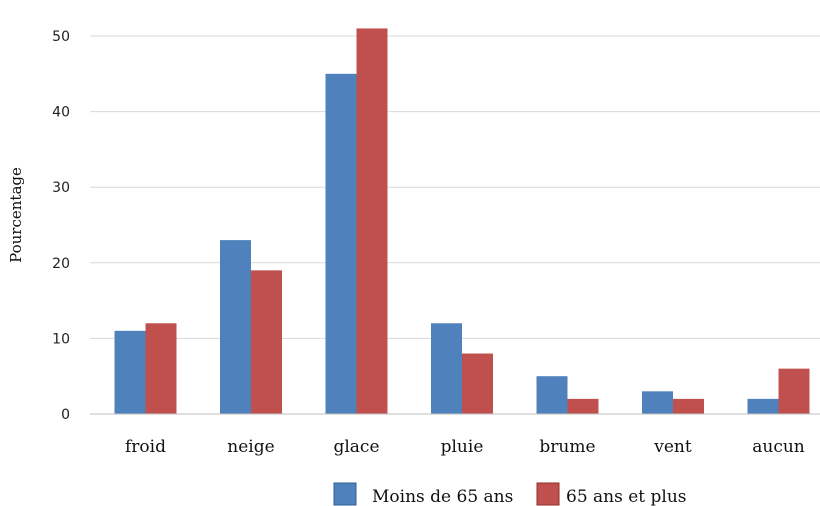  I want to click on x-category-label: aucun, so click(778, 447).